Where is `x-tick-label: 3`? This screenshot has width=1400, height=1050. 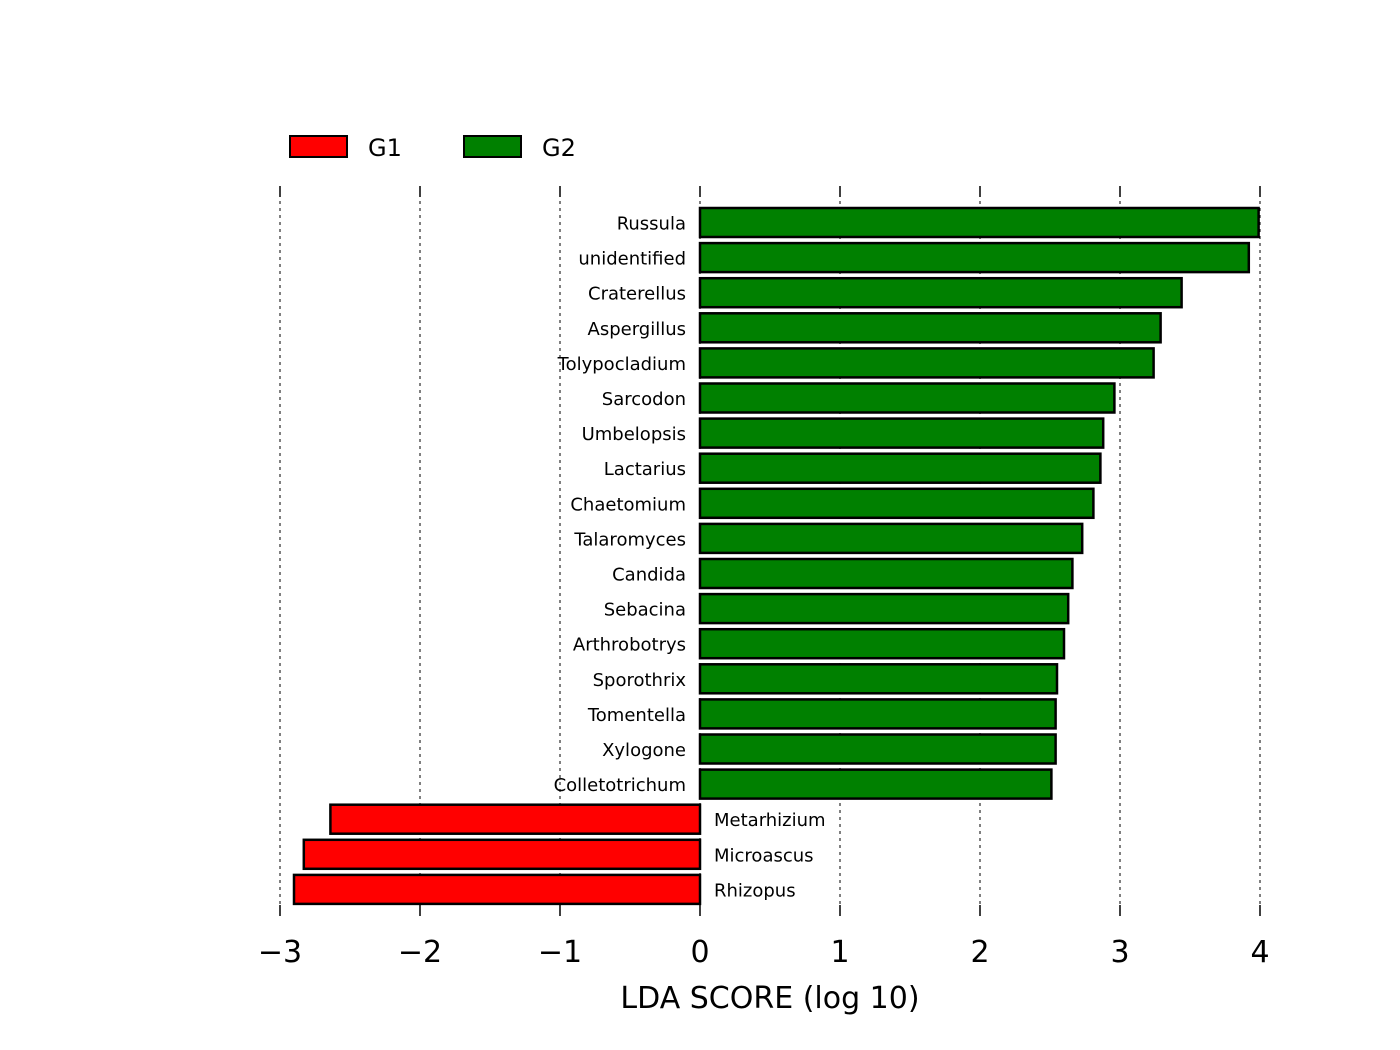
x-tick-label: 3 is located at coordinates (1119, 952).